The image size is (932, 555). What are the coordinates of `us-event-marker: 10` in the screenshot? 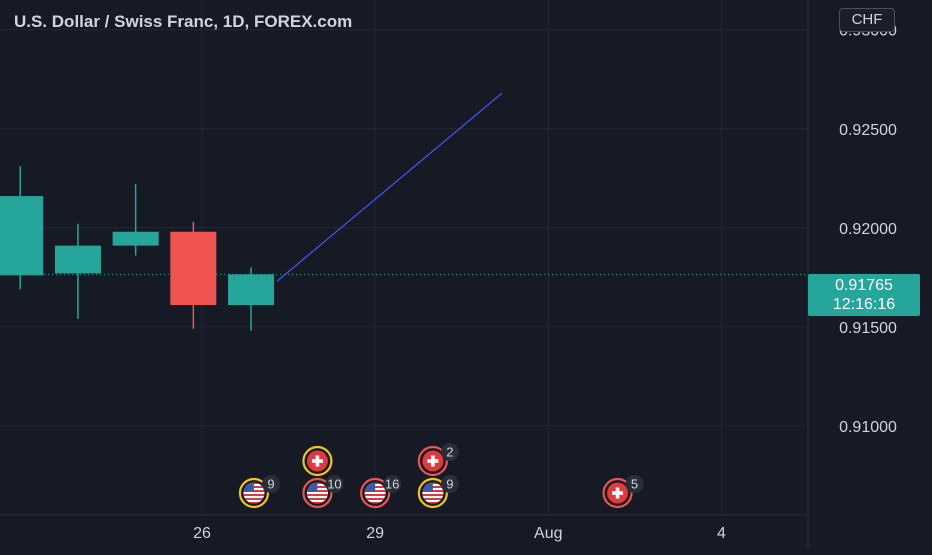 It's located at (323, 492).